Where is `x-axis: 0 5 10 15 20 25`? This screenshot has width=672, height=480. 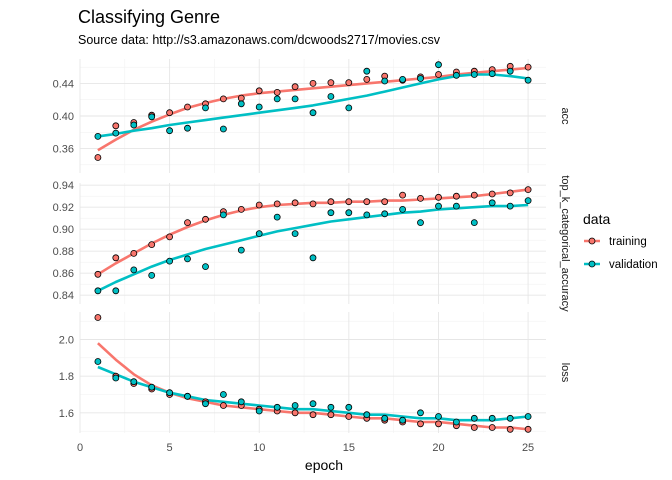
x-axis: 0 5 10 15 20 25 is located at coordinates (305, 448).